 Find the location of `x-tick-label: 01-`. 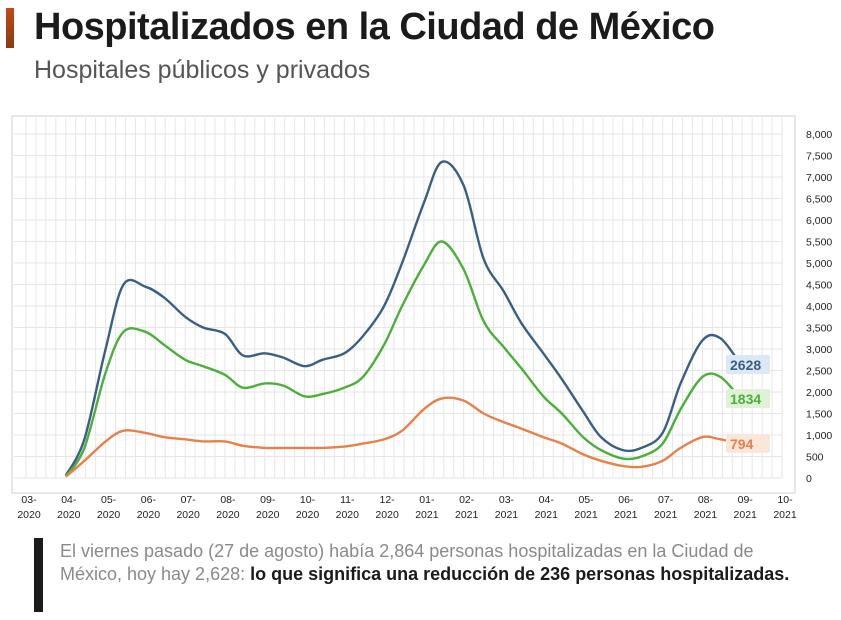

x-tick-label: 01- is located at coordinates (427, 500).